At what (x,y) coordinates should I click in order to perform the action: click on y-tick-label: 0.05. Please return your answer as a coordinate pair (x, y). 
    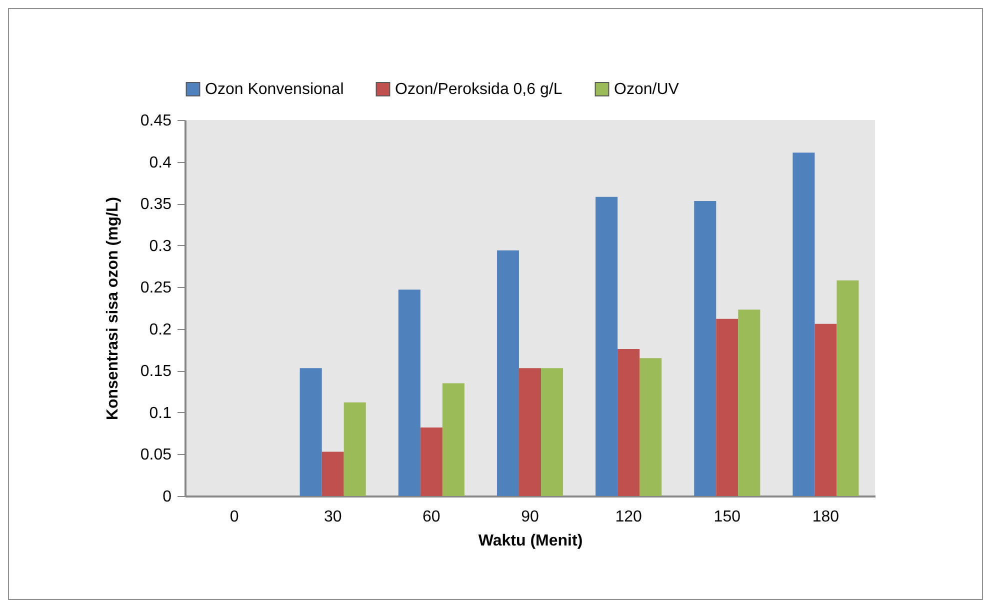
    Looking at the image, I should click on (156, 455).